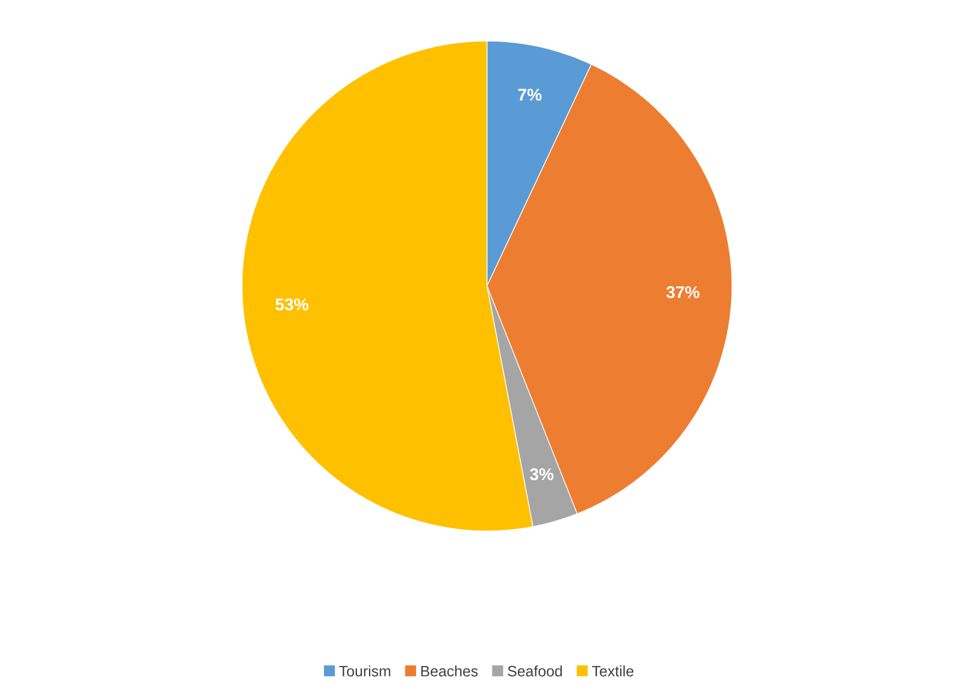 The image size is (958, 691). What do you see at coordinates (530, 94) in the screenshot?
I see `data-label: 7%` at bounding box center [530, 94].